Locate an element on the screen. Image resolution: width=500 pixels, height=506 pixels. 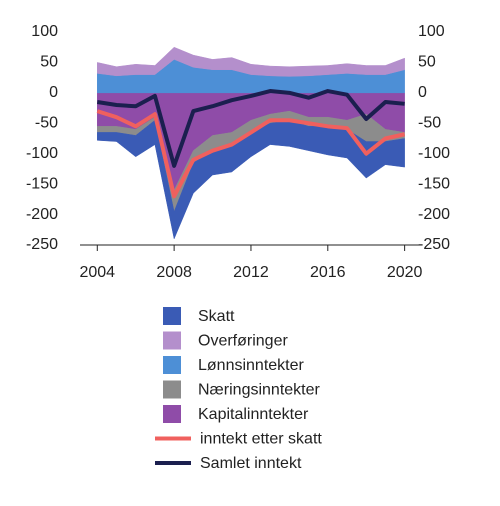
x-tick-label: 2012 is located at coordinates (251, 272).